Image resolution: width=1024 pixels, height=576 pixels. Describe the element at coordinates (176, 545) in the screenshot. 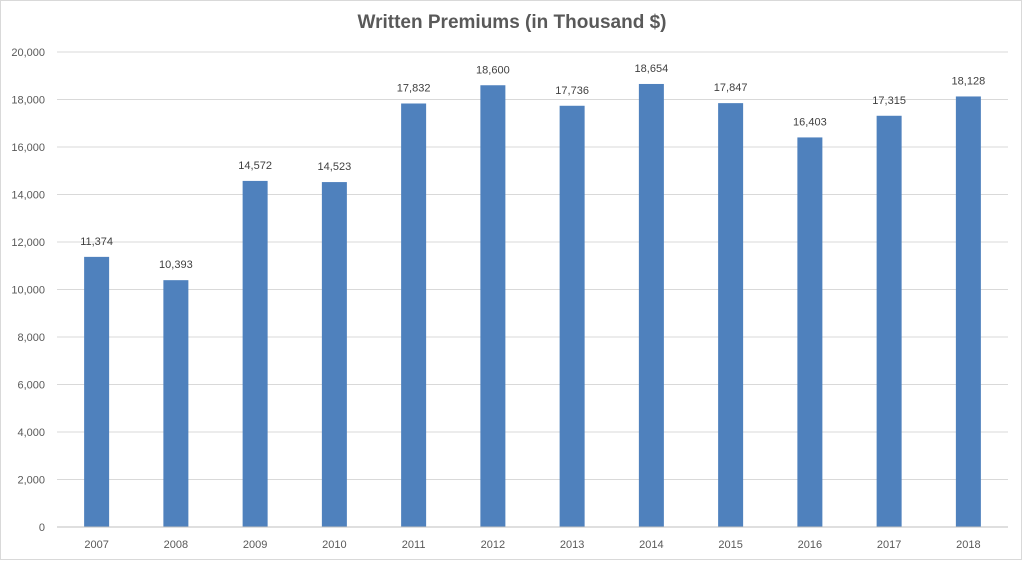

I see `x-tick-label: 2008` at that location.